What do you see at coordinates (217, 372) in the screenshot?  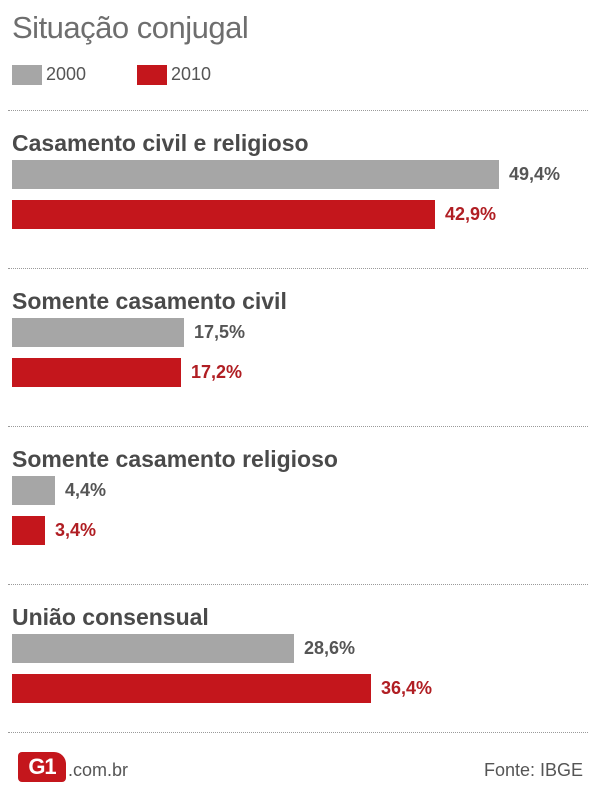 I see `value-label-2010-somente-civil: 17,2%` at bounding box center [217, 372].